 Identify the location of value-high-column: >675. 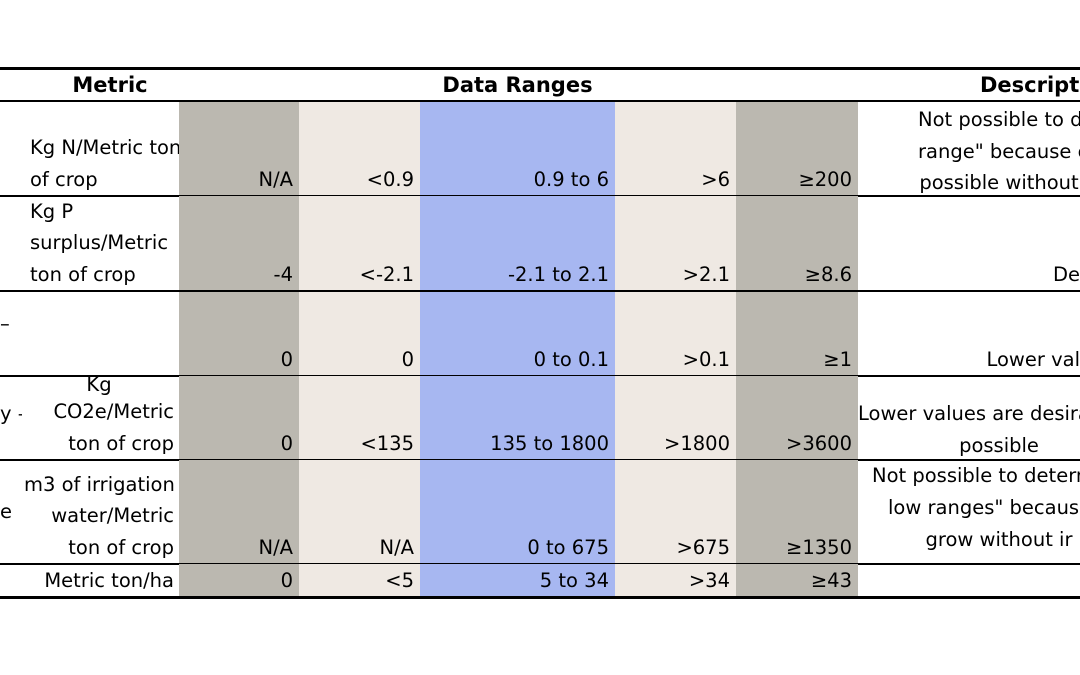
(675, 511).